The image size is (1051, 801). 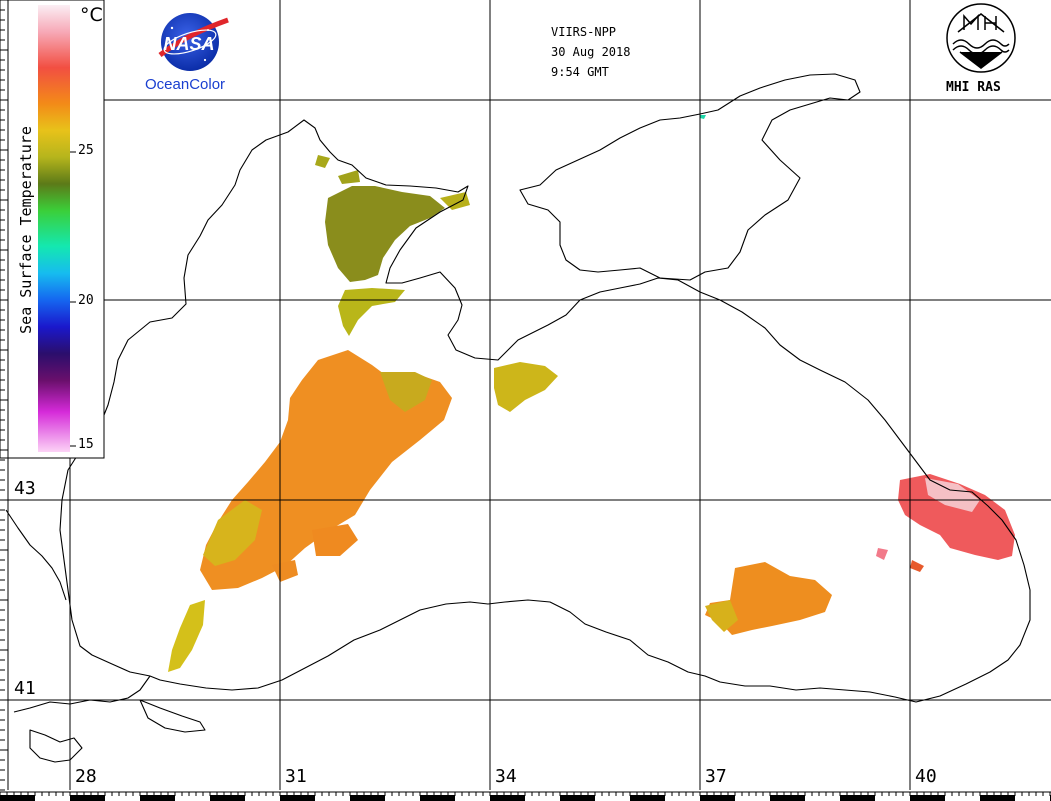 What do you see at coordinates (25, 688) in the screenshot?
I see `latitude-label-41: 41` at bounding box center [25, 688].